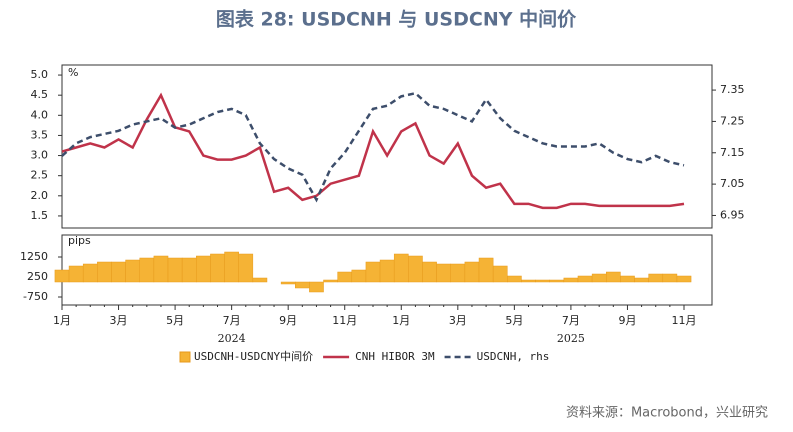 Image resolution: width=793 pixels, height=432 pixels. What do you see at coordinates (40, 215) in the screenshot?
I see `y-tick-label: 1.5` at bounding box center [40, 215].